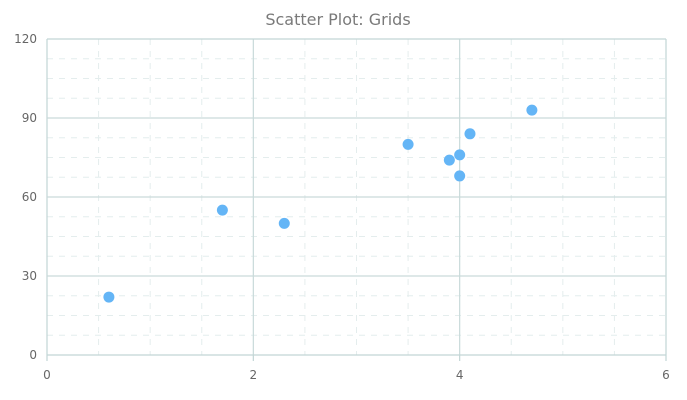  Describe the element at coordinates (29, 118) in the screenshot. I see `y-tick-label: 90` at that location.